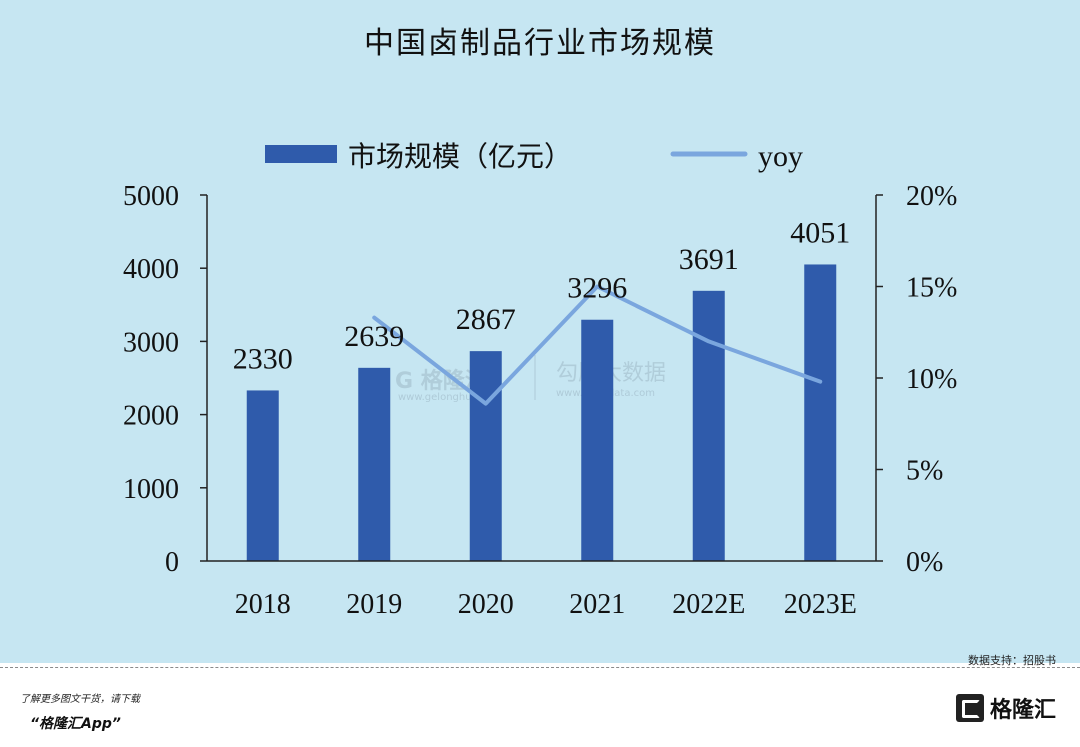 The width and height of the screenshot is (1080, 747). Describe the element at coordinates (931, 196) in the screenshot. I see `y-right-tick-label: 20%` at that location.